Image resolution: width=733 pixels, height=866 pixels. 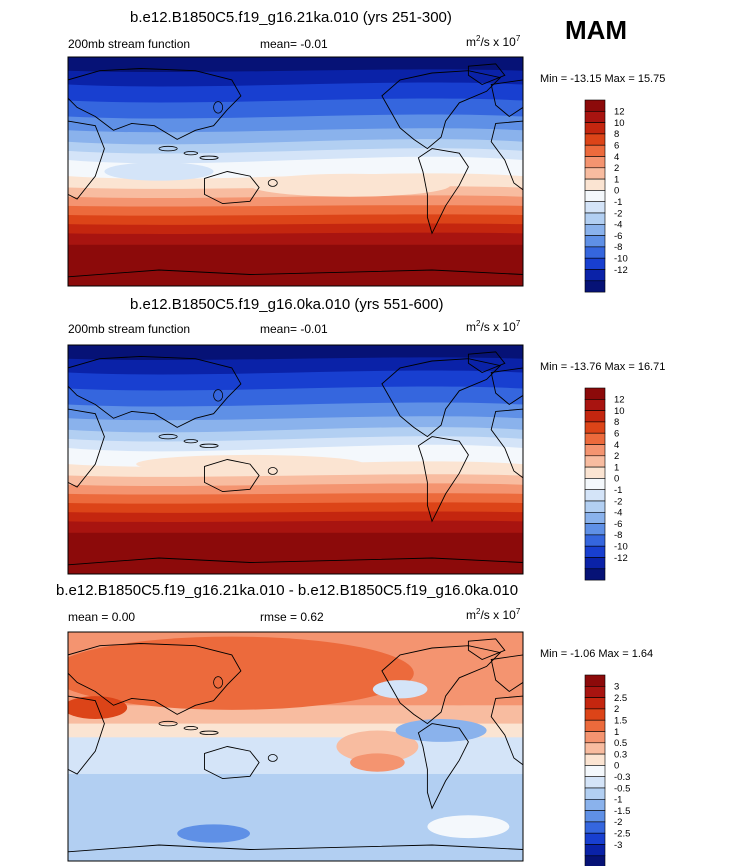 I want to click on panel2-mean: mean= -0.01, so click(x=294, y=329).